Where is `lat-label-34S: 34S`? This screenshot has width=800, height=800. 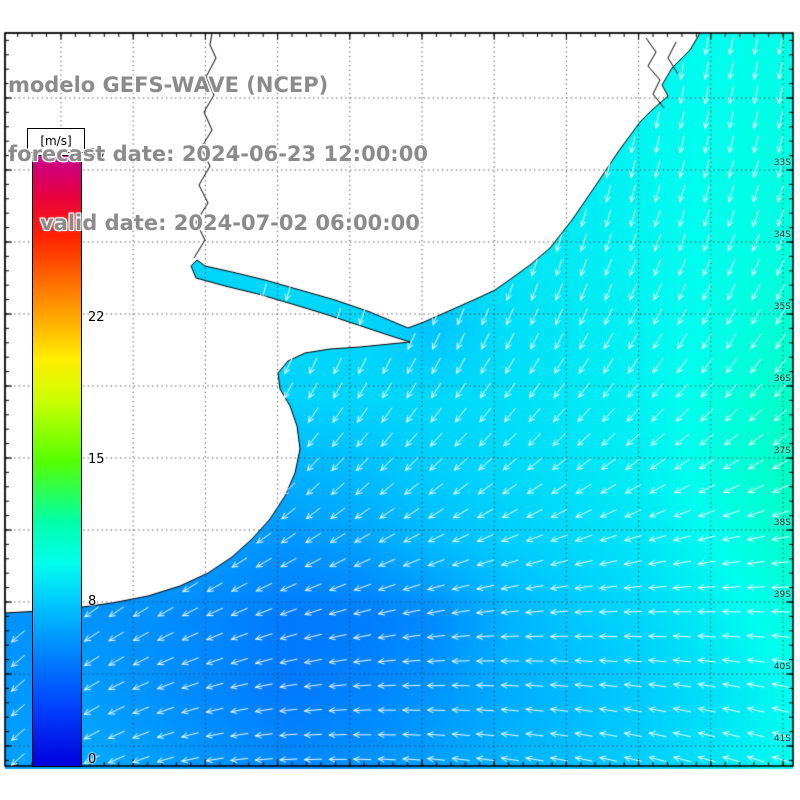
lat-label-34S: 34S is located at coordinates (782, 235).